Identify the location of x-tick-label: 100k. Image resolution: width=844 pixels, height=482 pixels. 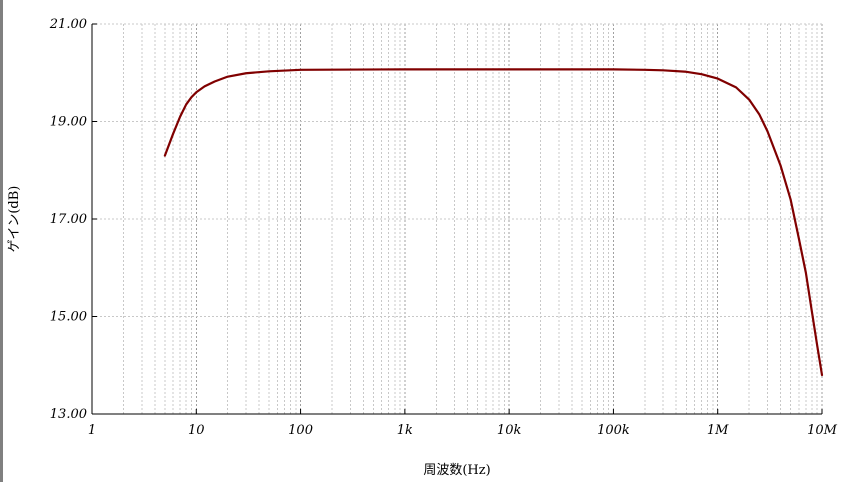
(613, 430).